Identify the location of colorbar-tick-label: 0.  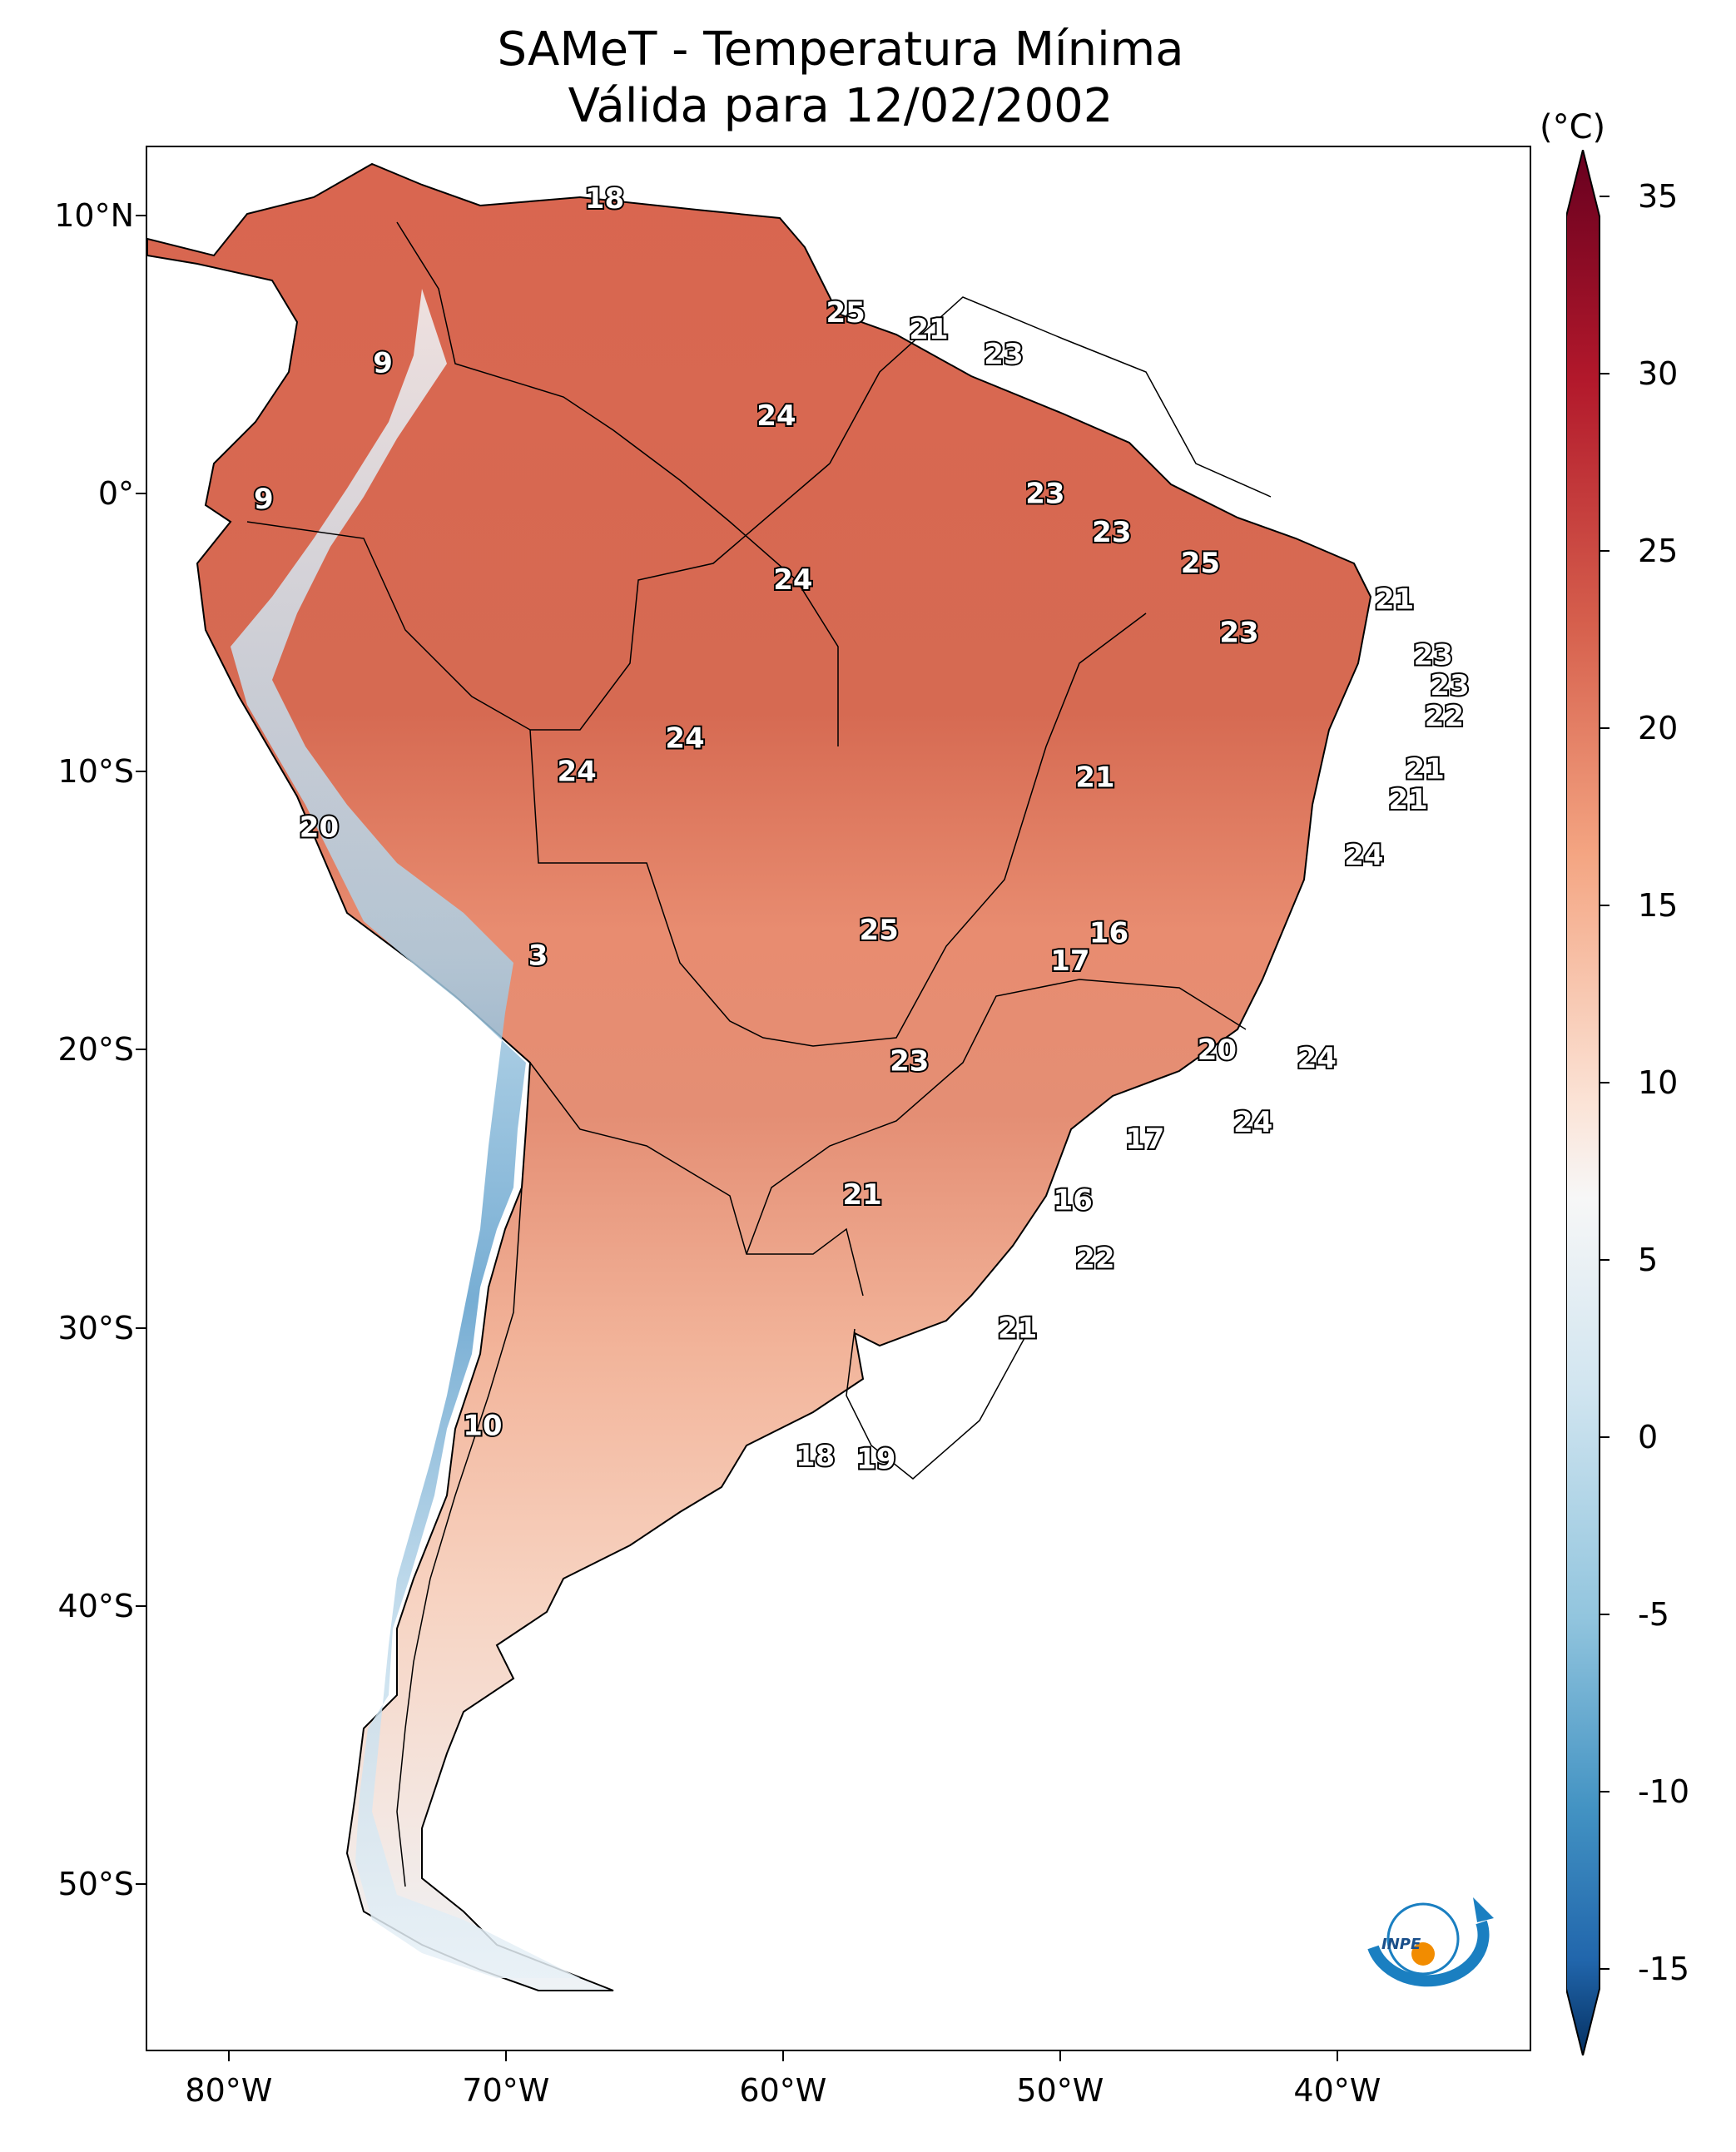
(1648, 1437).